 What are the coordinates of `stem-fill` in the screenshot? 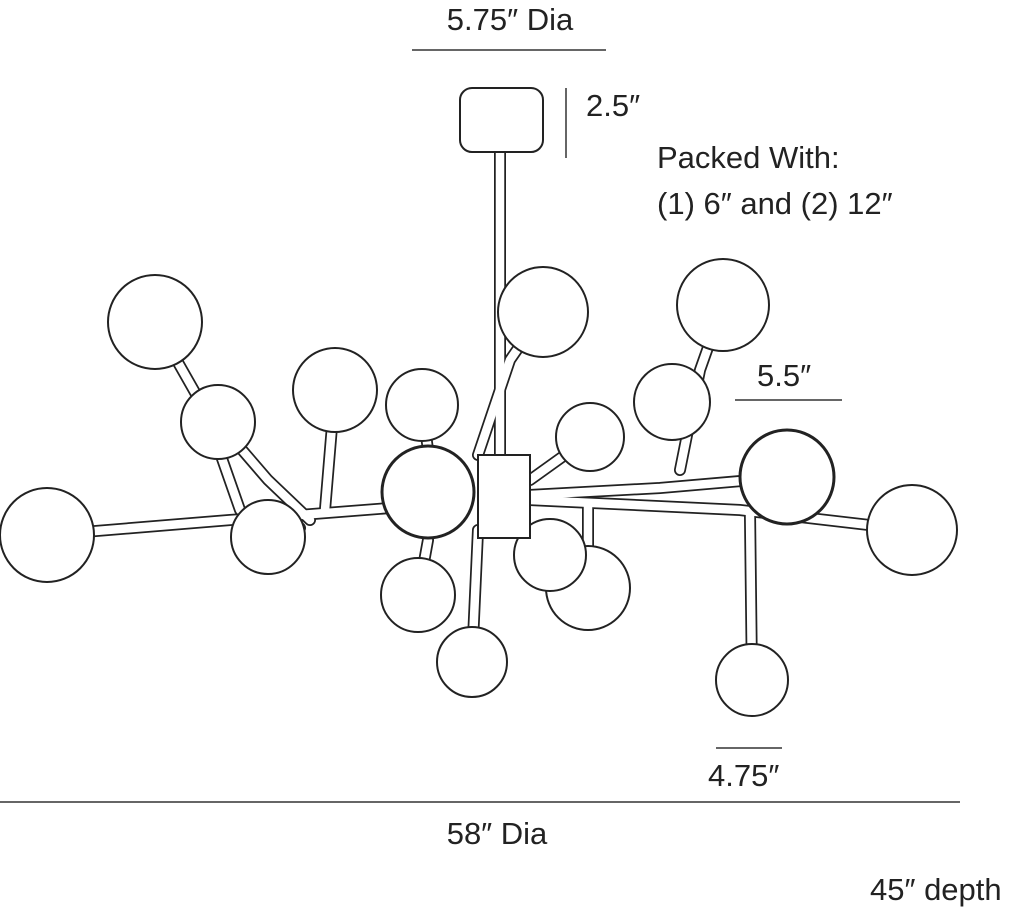 It's located at (721, 515).